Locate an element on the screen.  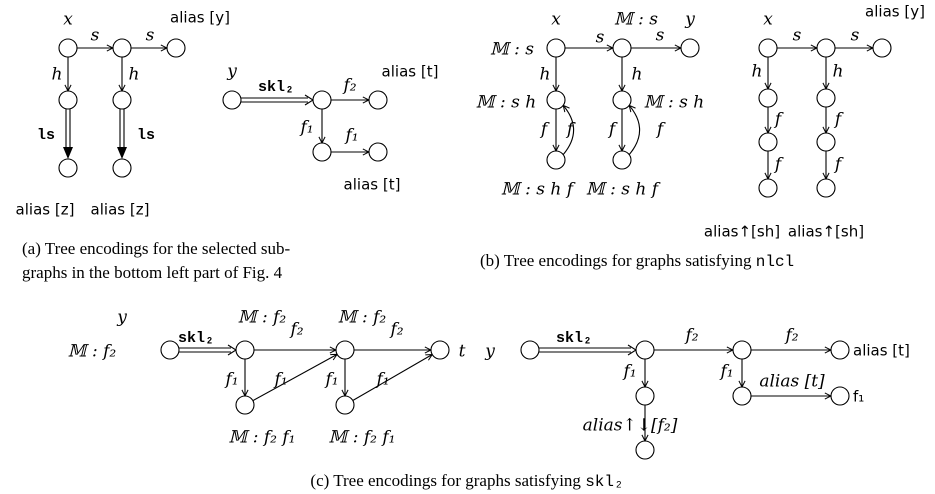
label: 𝕄 : s h is located at coordinates (674, 103).